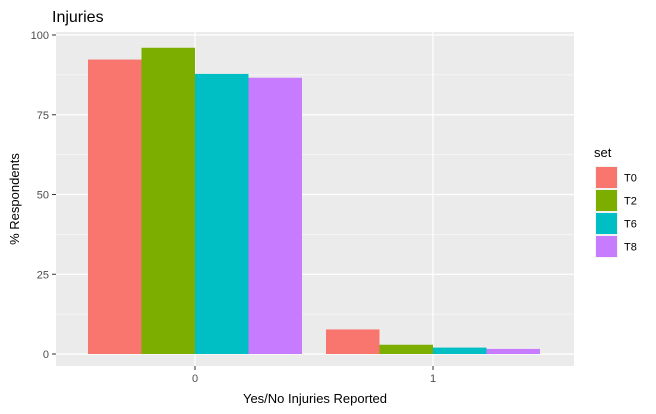  What do you see at coordinates (616, 212) in the screenshot?
I see `legend-items: T0 T2 T6 T8` at bounding box center [616, 212].